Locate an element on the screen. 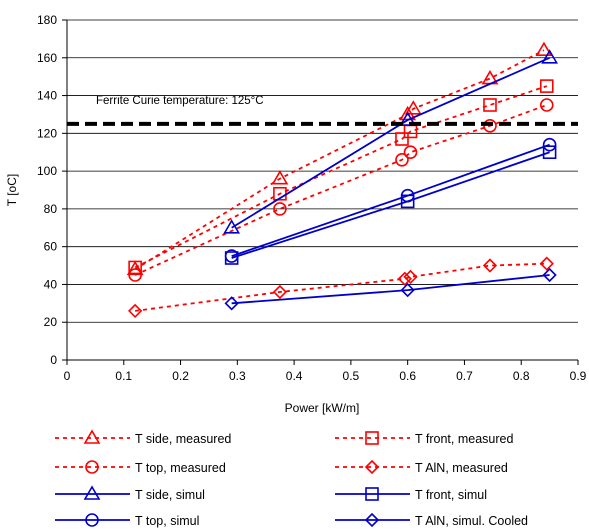  legend-item: T top, measured is located at coordinates (140, 467).